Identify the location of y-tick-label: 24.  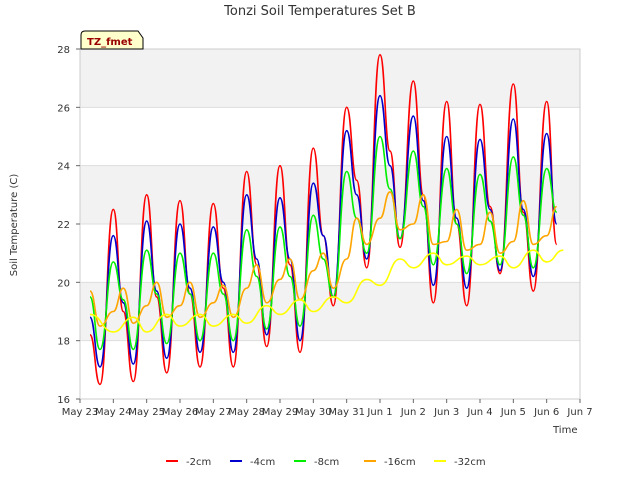
(63, 167).